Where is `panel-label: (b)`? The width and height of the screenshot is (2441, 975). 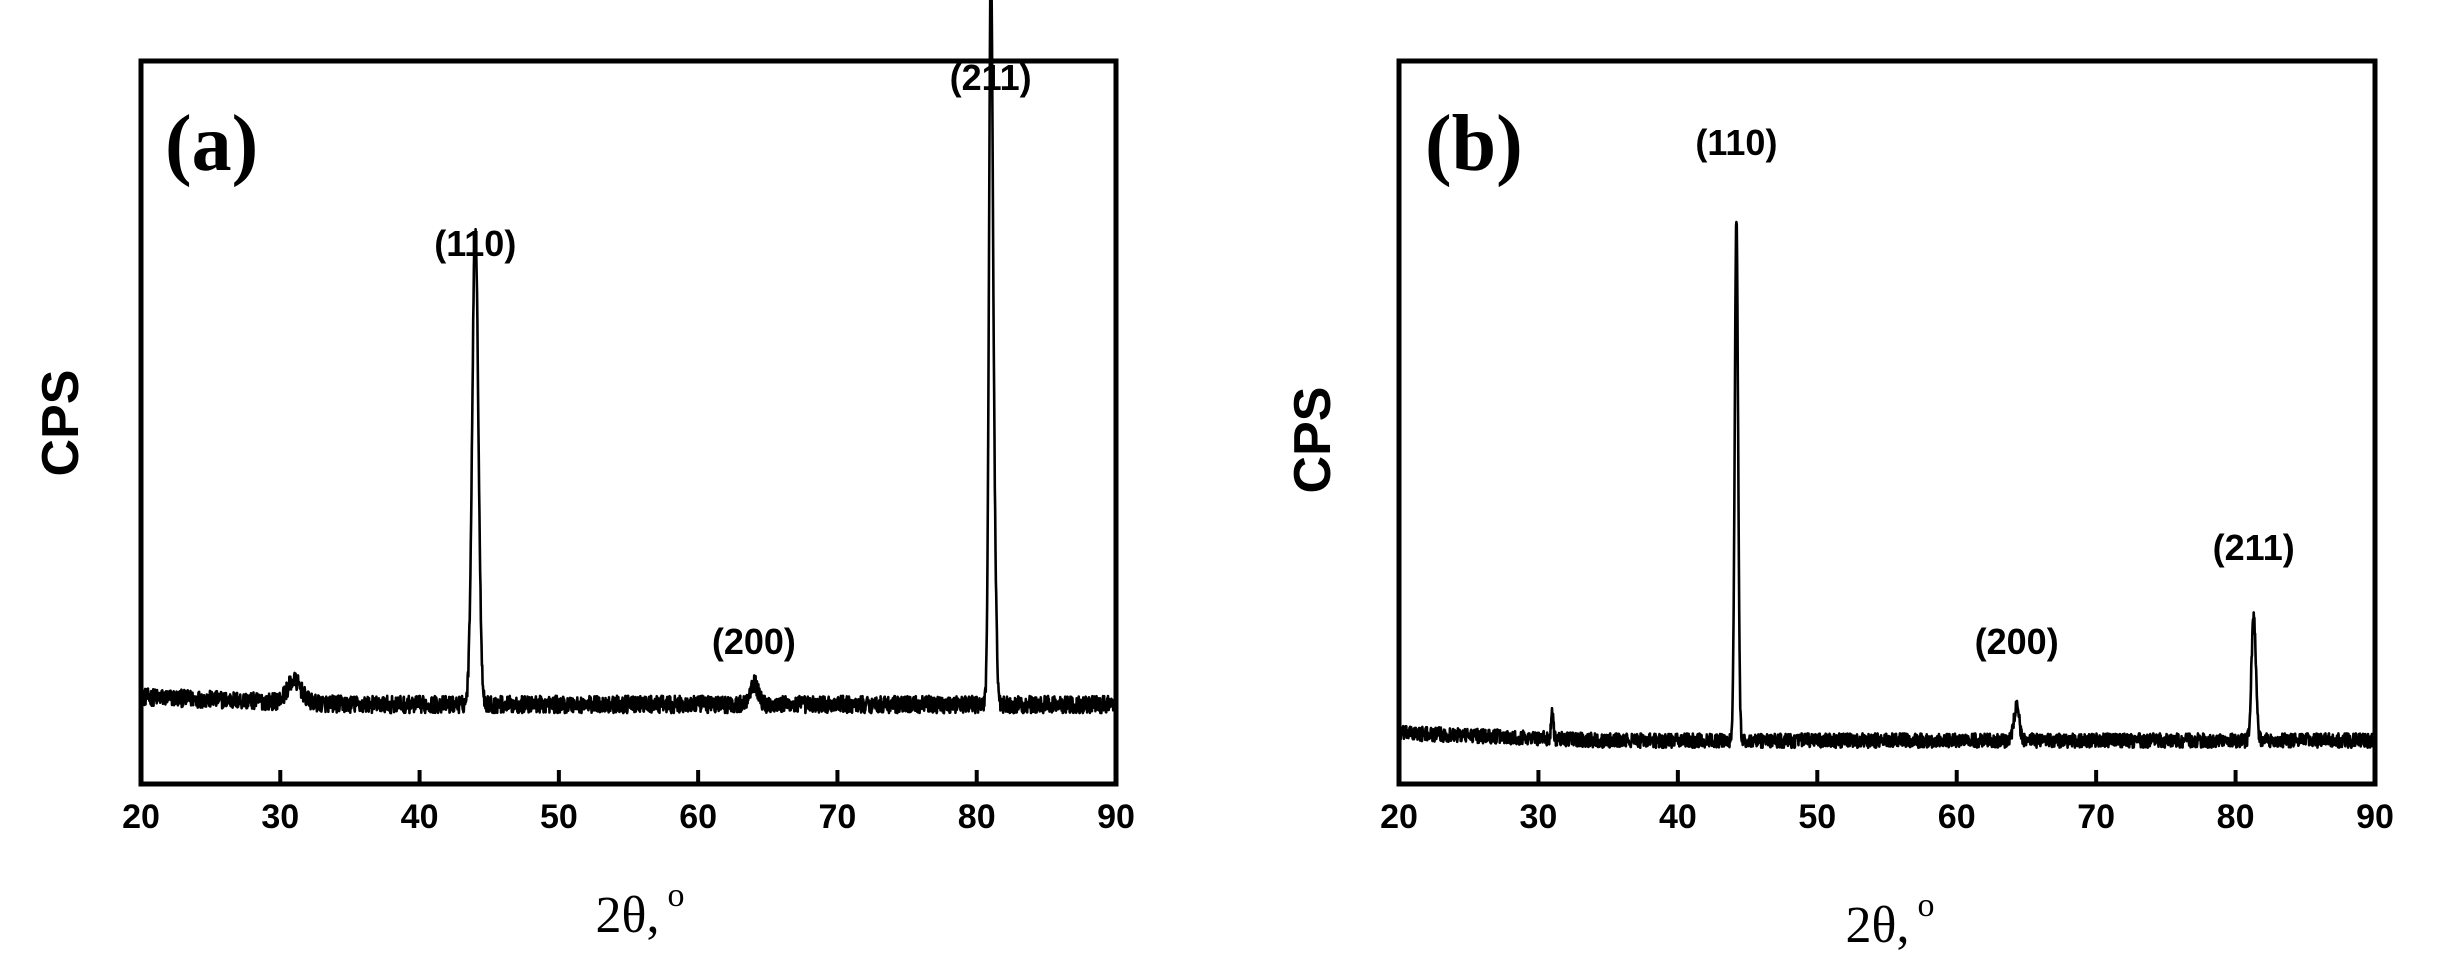
panel-label: (b) is located at coordinates (1474, 144).